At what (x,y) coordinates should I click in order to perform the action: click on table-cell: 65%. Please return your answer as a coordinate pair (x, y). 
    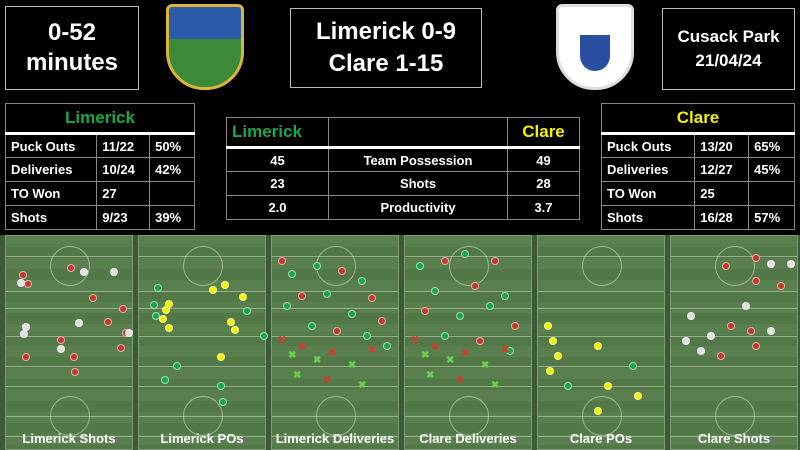
    Looking at the image, I should click on (771, 145).